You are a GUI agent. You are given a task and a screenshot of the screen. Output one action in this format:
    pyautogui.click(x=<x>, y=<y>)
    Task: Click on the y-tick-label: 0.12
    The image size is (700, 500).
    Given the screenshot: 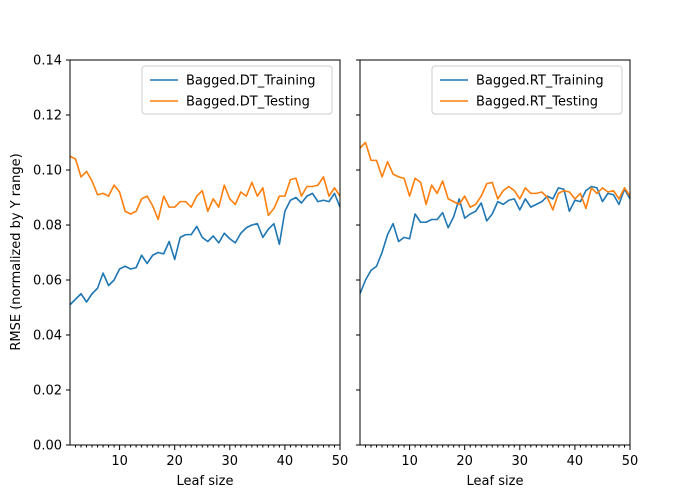 What is the action you would take?
    pyautogui.click(x=47, y=116)
    